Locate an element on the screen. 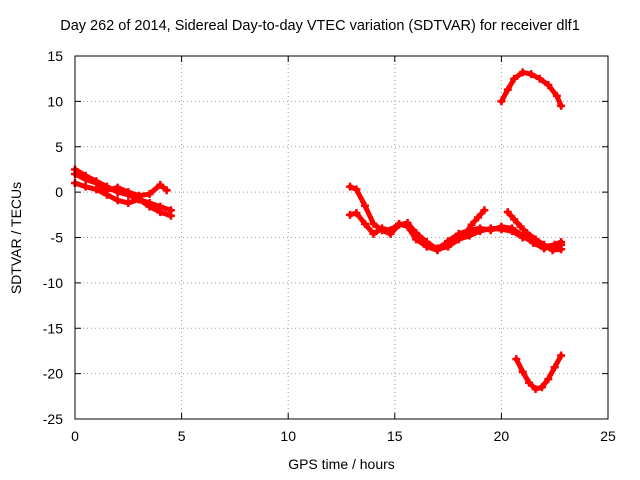 Image resolution: width=640 pixels, height=480 pixels. y-tick-label: 15 is located at coordinates (55, 56).